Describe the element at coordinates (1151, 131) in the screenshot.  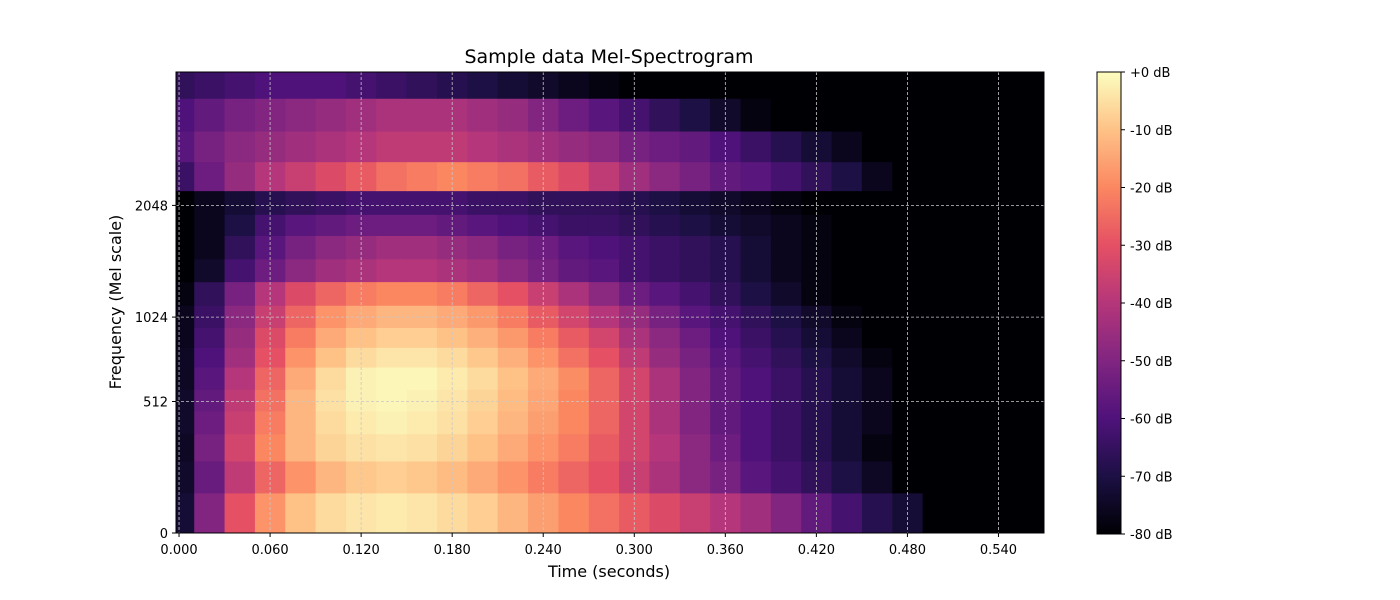
I see `colorbar-tick-label: -10 dB` at that location.